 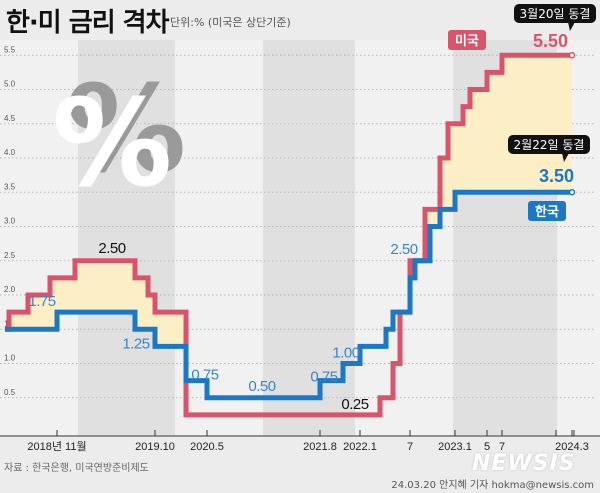 I want to click on x-tick-label: 2024.3, so click(x=572, y=447).